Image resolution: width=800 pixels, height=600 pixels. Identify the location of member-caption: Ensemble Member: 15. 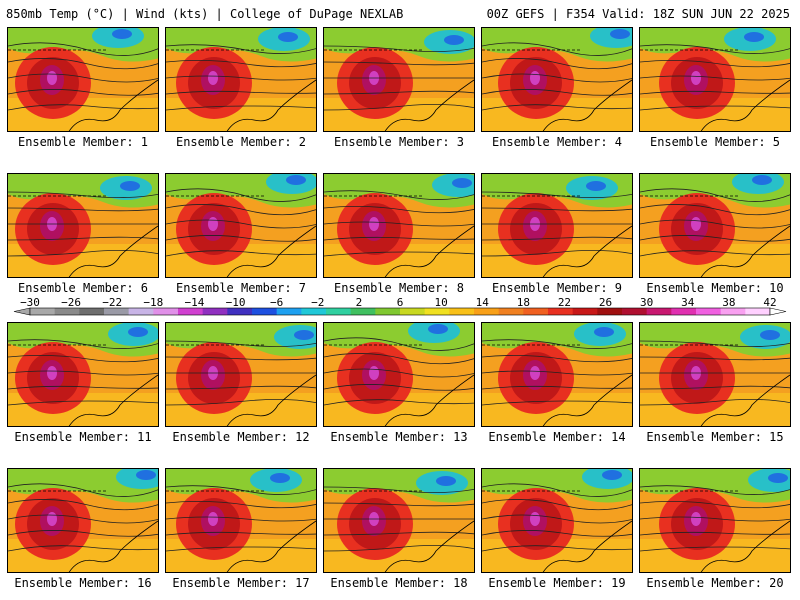
(715, 437).